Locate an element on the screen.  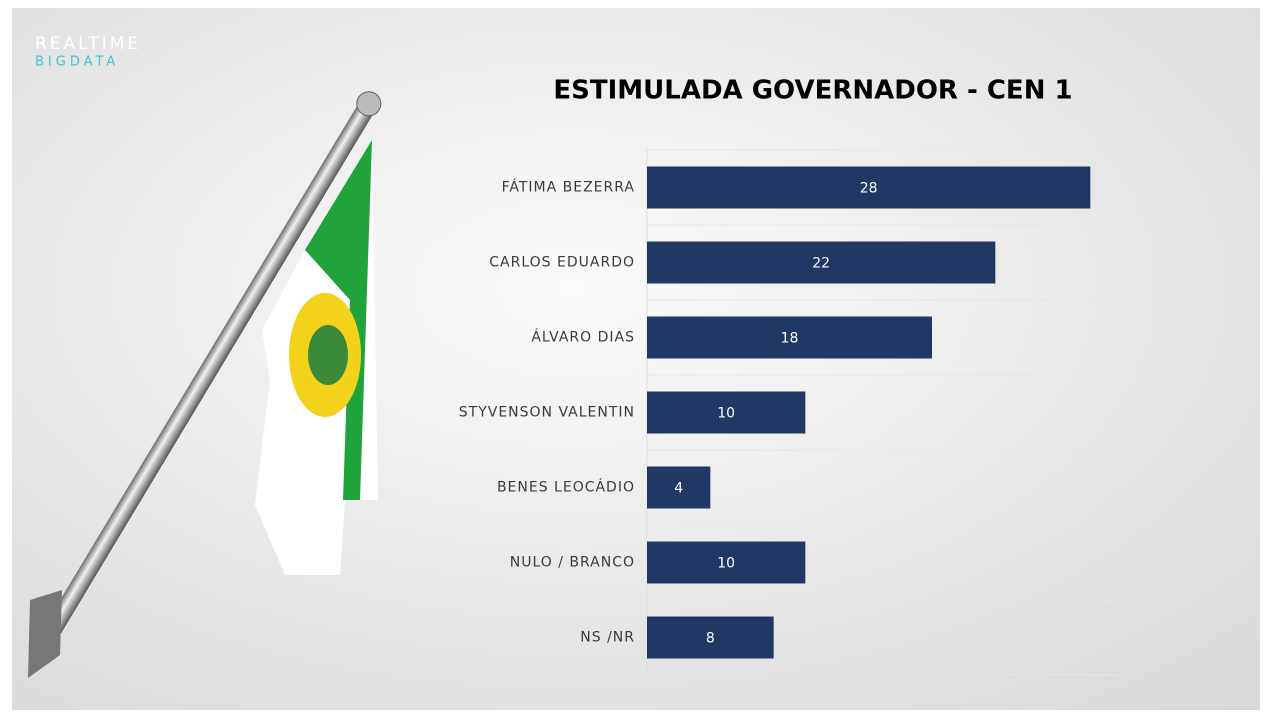
category-label: FÁTIMA BEZERRA is located at coordinates (568, 187).